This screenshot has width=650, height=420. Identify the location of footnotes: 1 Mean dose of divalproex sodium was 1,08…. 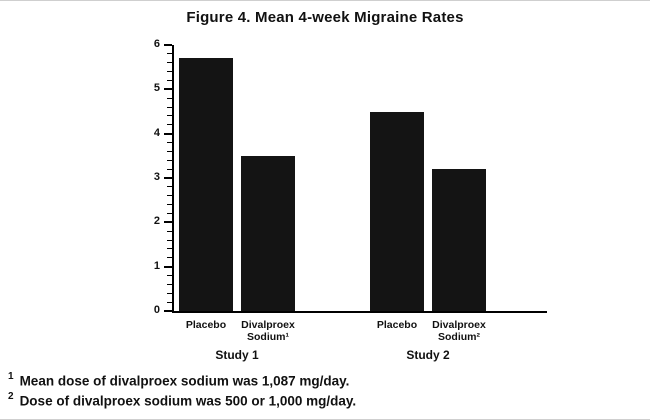
(182, 391).